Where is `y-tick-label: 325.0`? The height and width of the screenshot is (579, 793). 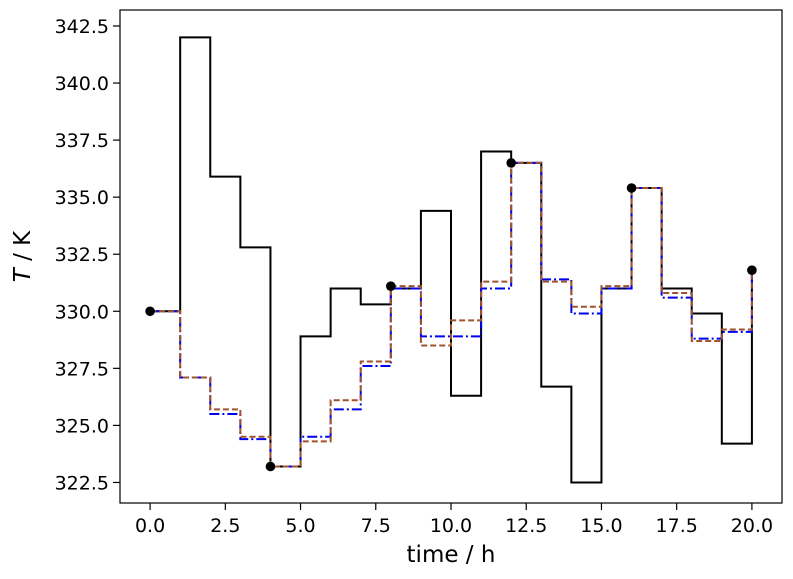
y-tick-label: 325.0 is located at coordinates (82, 426).